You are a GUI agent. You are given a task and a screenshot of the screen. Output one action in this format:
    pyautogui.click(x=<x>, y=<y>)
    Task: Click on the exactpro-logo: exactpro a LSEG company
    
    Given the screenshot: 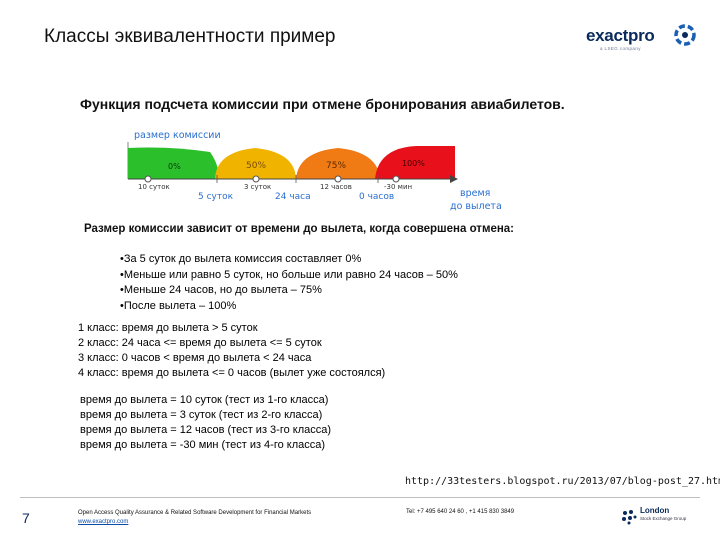 What is the action you would take?
    pyautogui.click(x=641, y=39)
    